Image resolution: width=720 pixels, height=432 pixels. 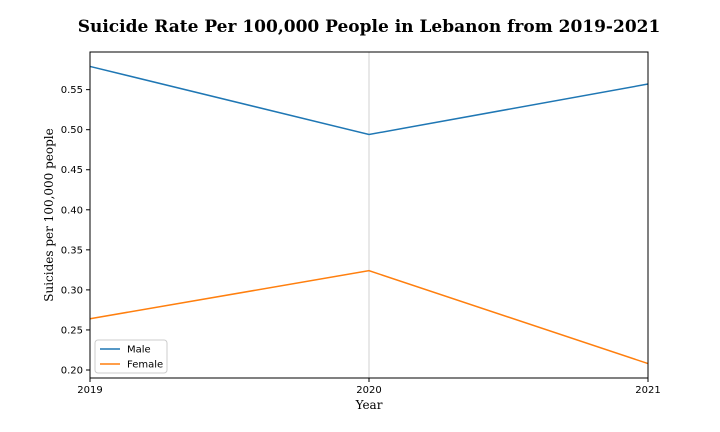 What do you see at coordinates (72, 90) in the screenshot?
I see `y-tick-label: 0.55` at bounding box center [72, 90].